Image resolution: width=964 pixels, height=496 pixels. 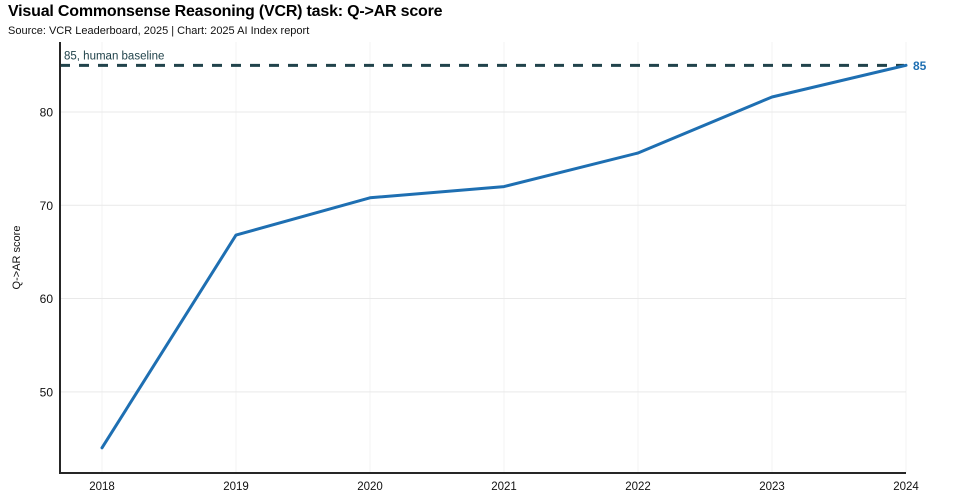 What do you see at coordinates (772, 487) in the screenshot?
I see `x-tick-label: 2023` at bounding box center [772, 487].